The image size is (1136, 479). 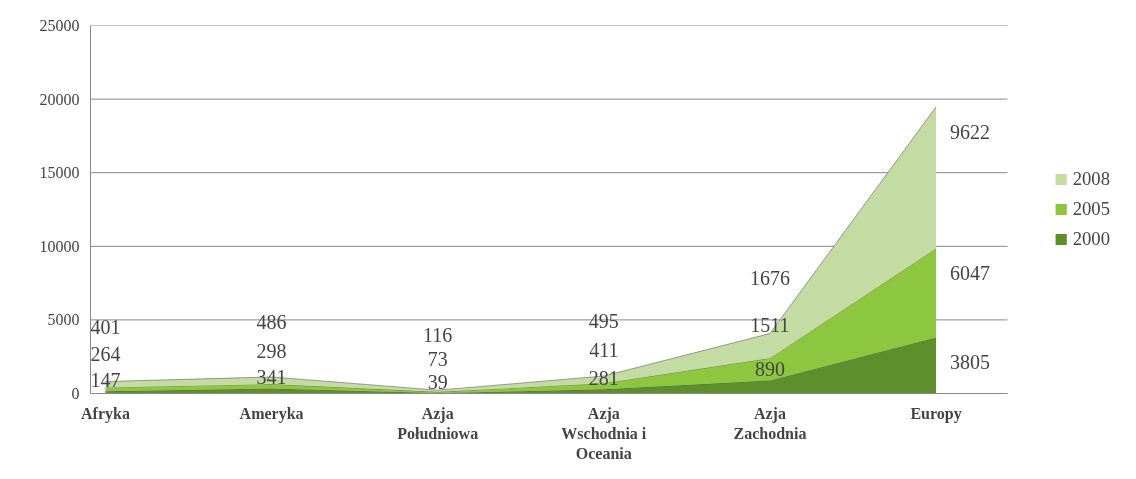 What do you see at coordinates (970, 131) in the screenshot?
I see `data-label: 9622` at bounding box center [970, 131].